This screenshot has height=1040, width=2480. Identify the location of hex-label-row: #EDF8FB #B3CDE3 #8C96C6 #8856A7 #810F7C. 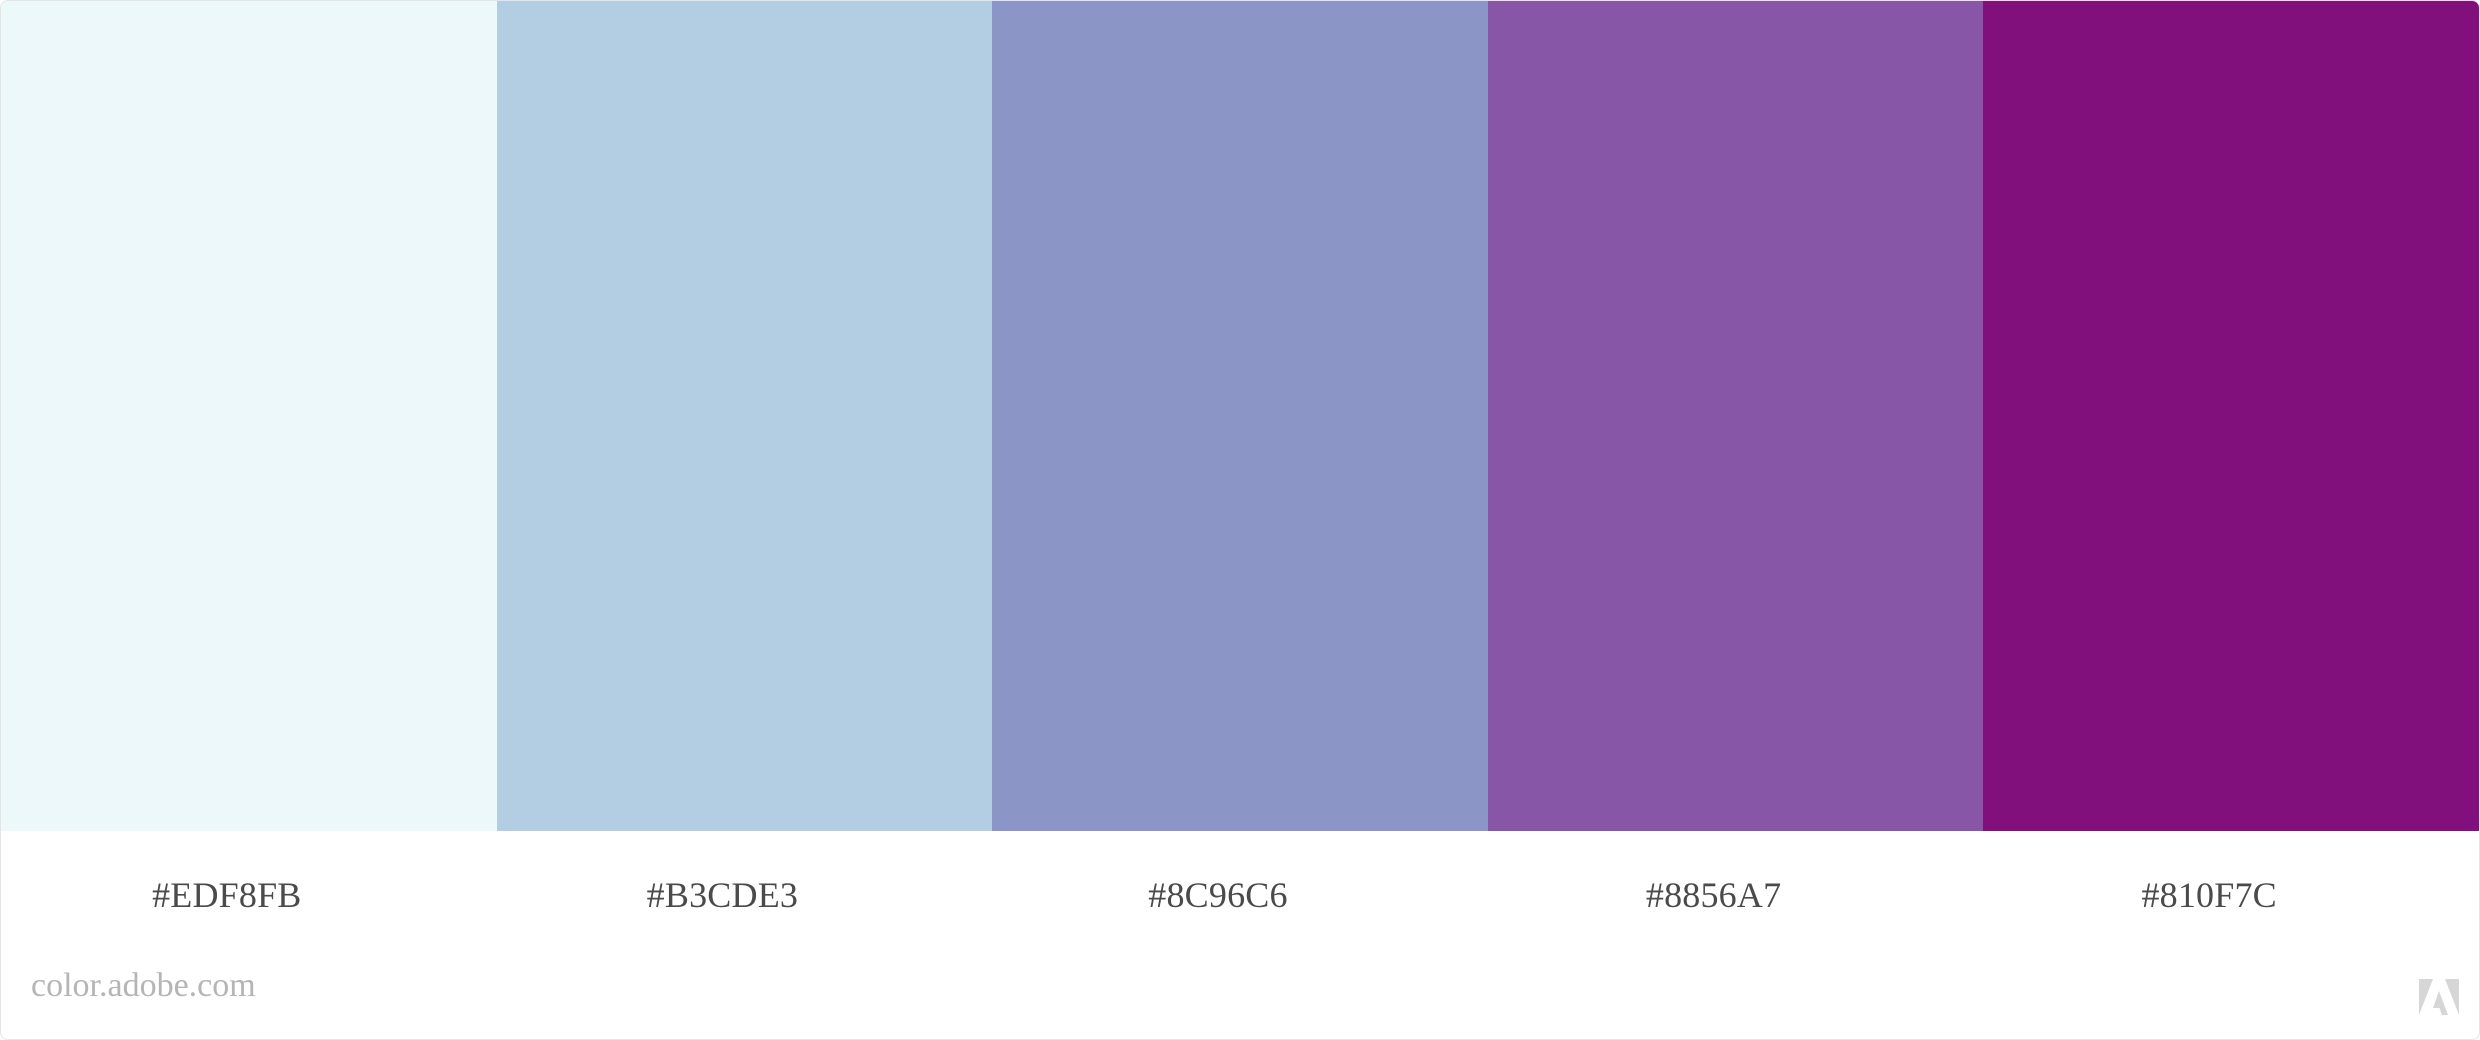
(1240, 895).